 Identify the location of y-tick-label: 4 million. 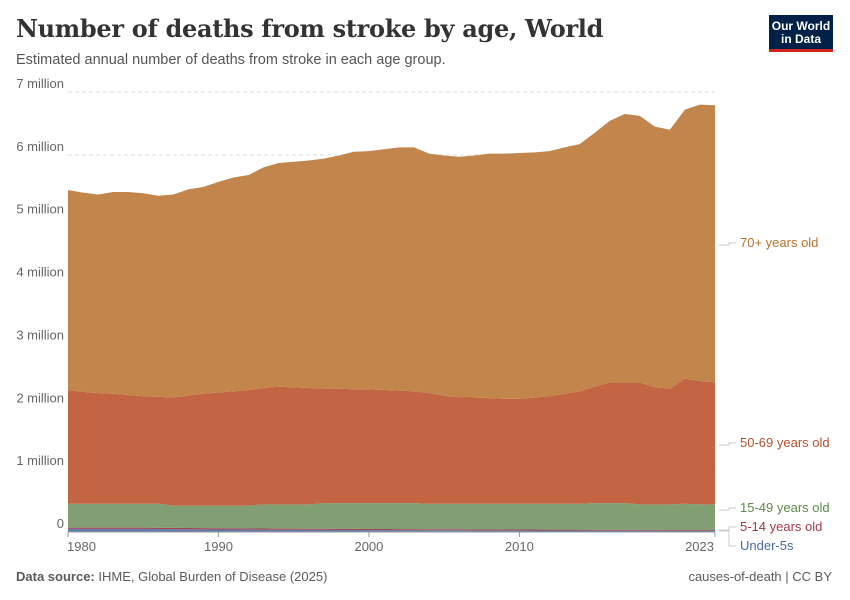
(40, 272).